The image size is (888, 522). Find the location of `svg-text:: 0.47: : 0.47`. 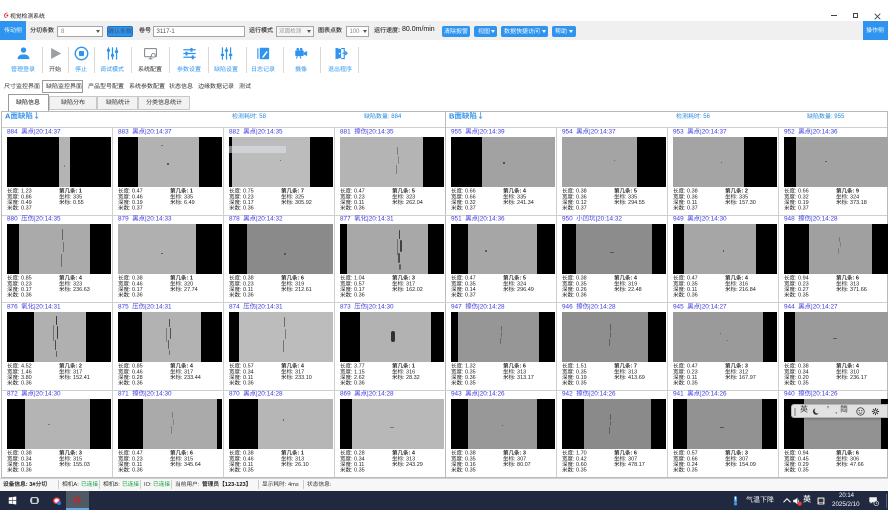

svg-text:: 0.47: : 0.47 is located at coordinates (691, 279).